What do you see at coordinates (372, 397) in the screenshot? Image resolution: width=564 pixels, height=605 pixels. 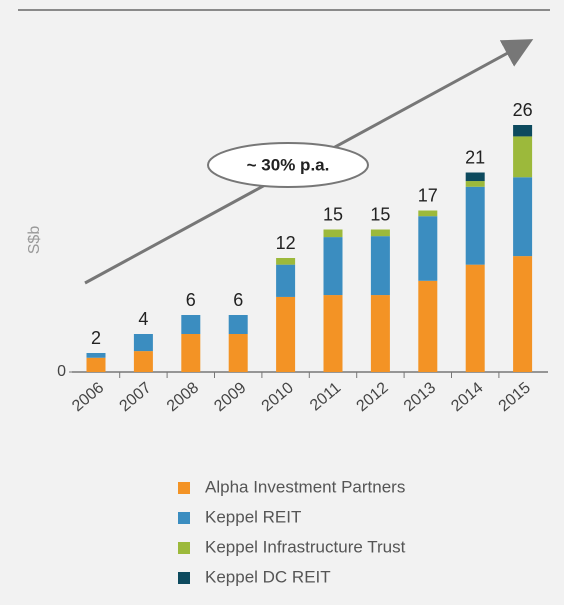 I see `x-tick-label: 2012` at bounding box center [372, 397].